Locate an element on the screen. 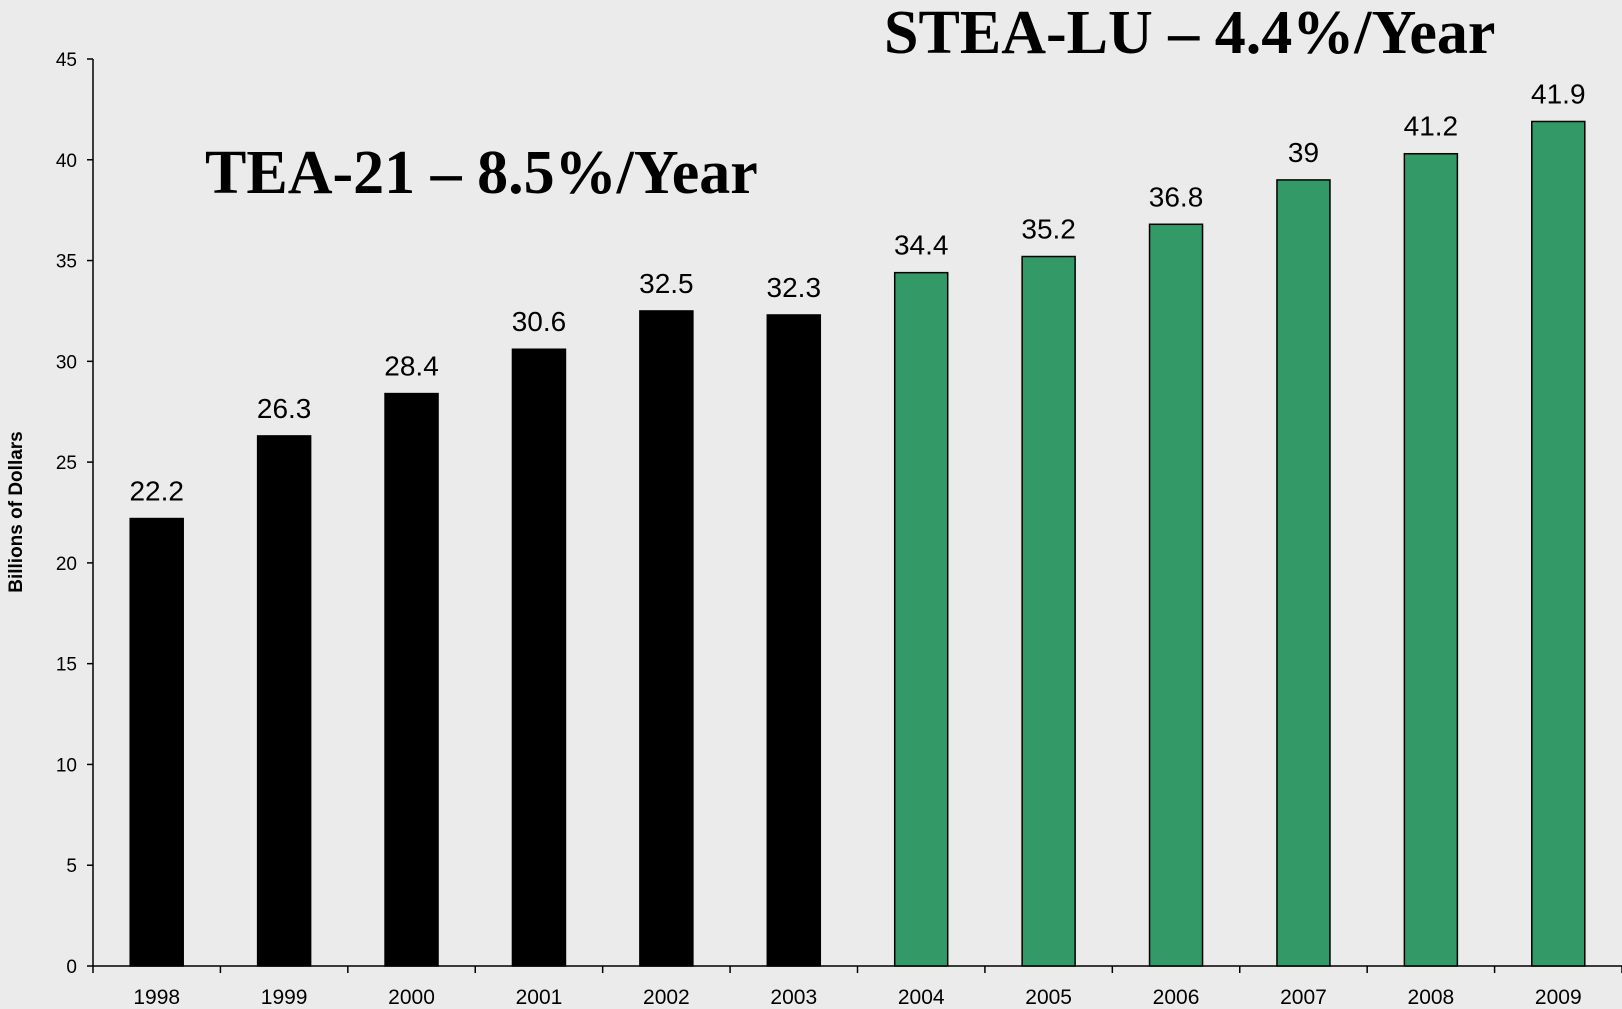  bar-2008 is located at coordinates (1431, 559).